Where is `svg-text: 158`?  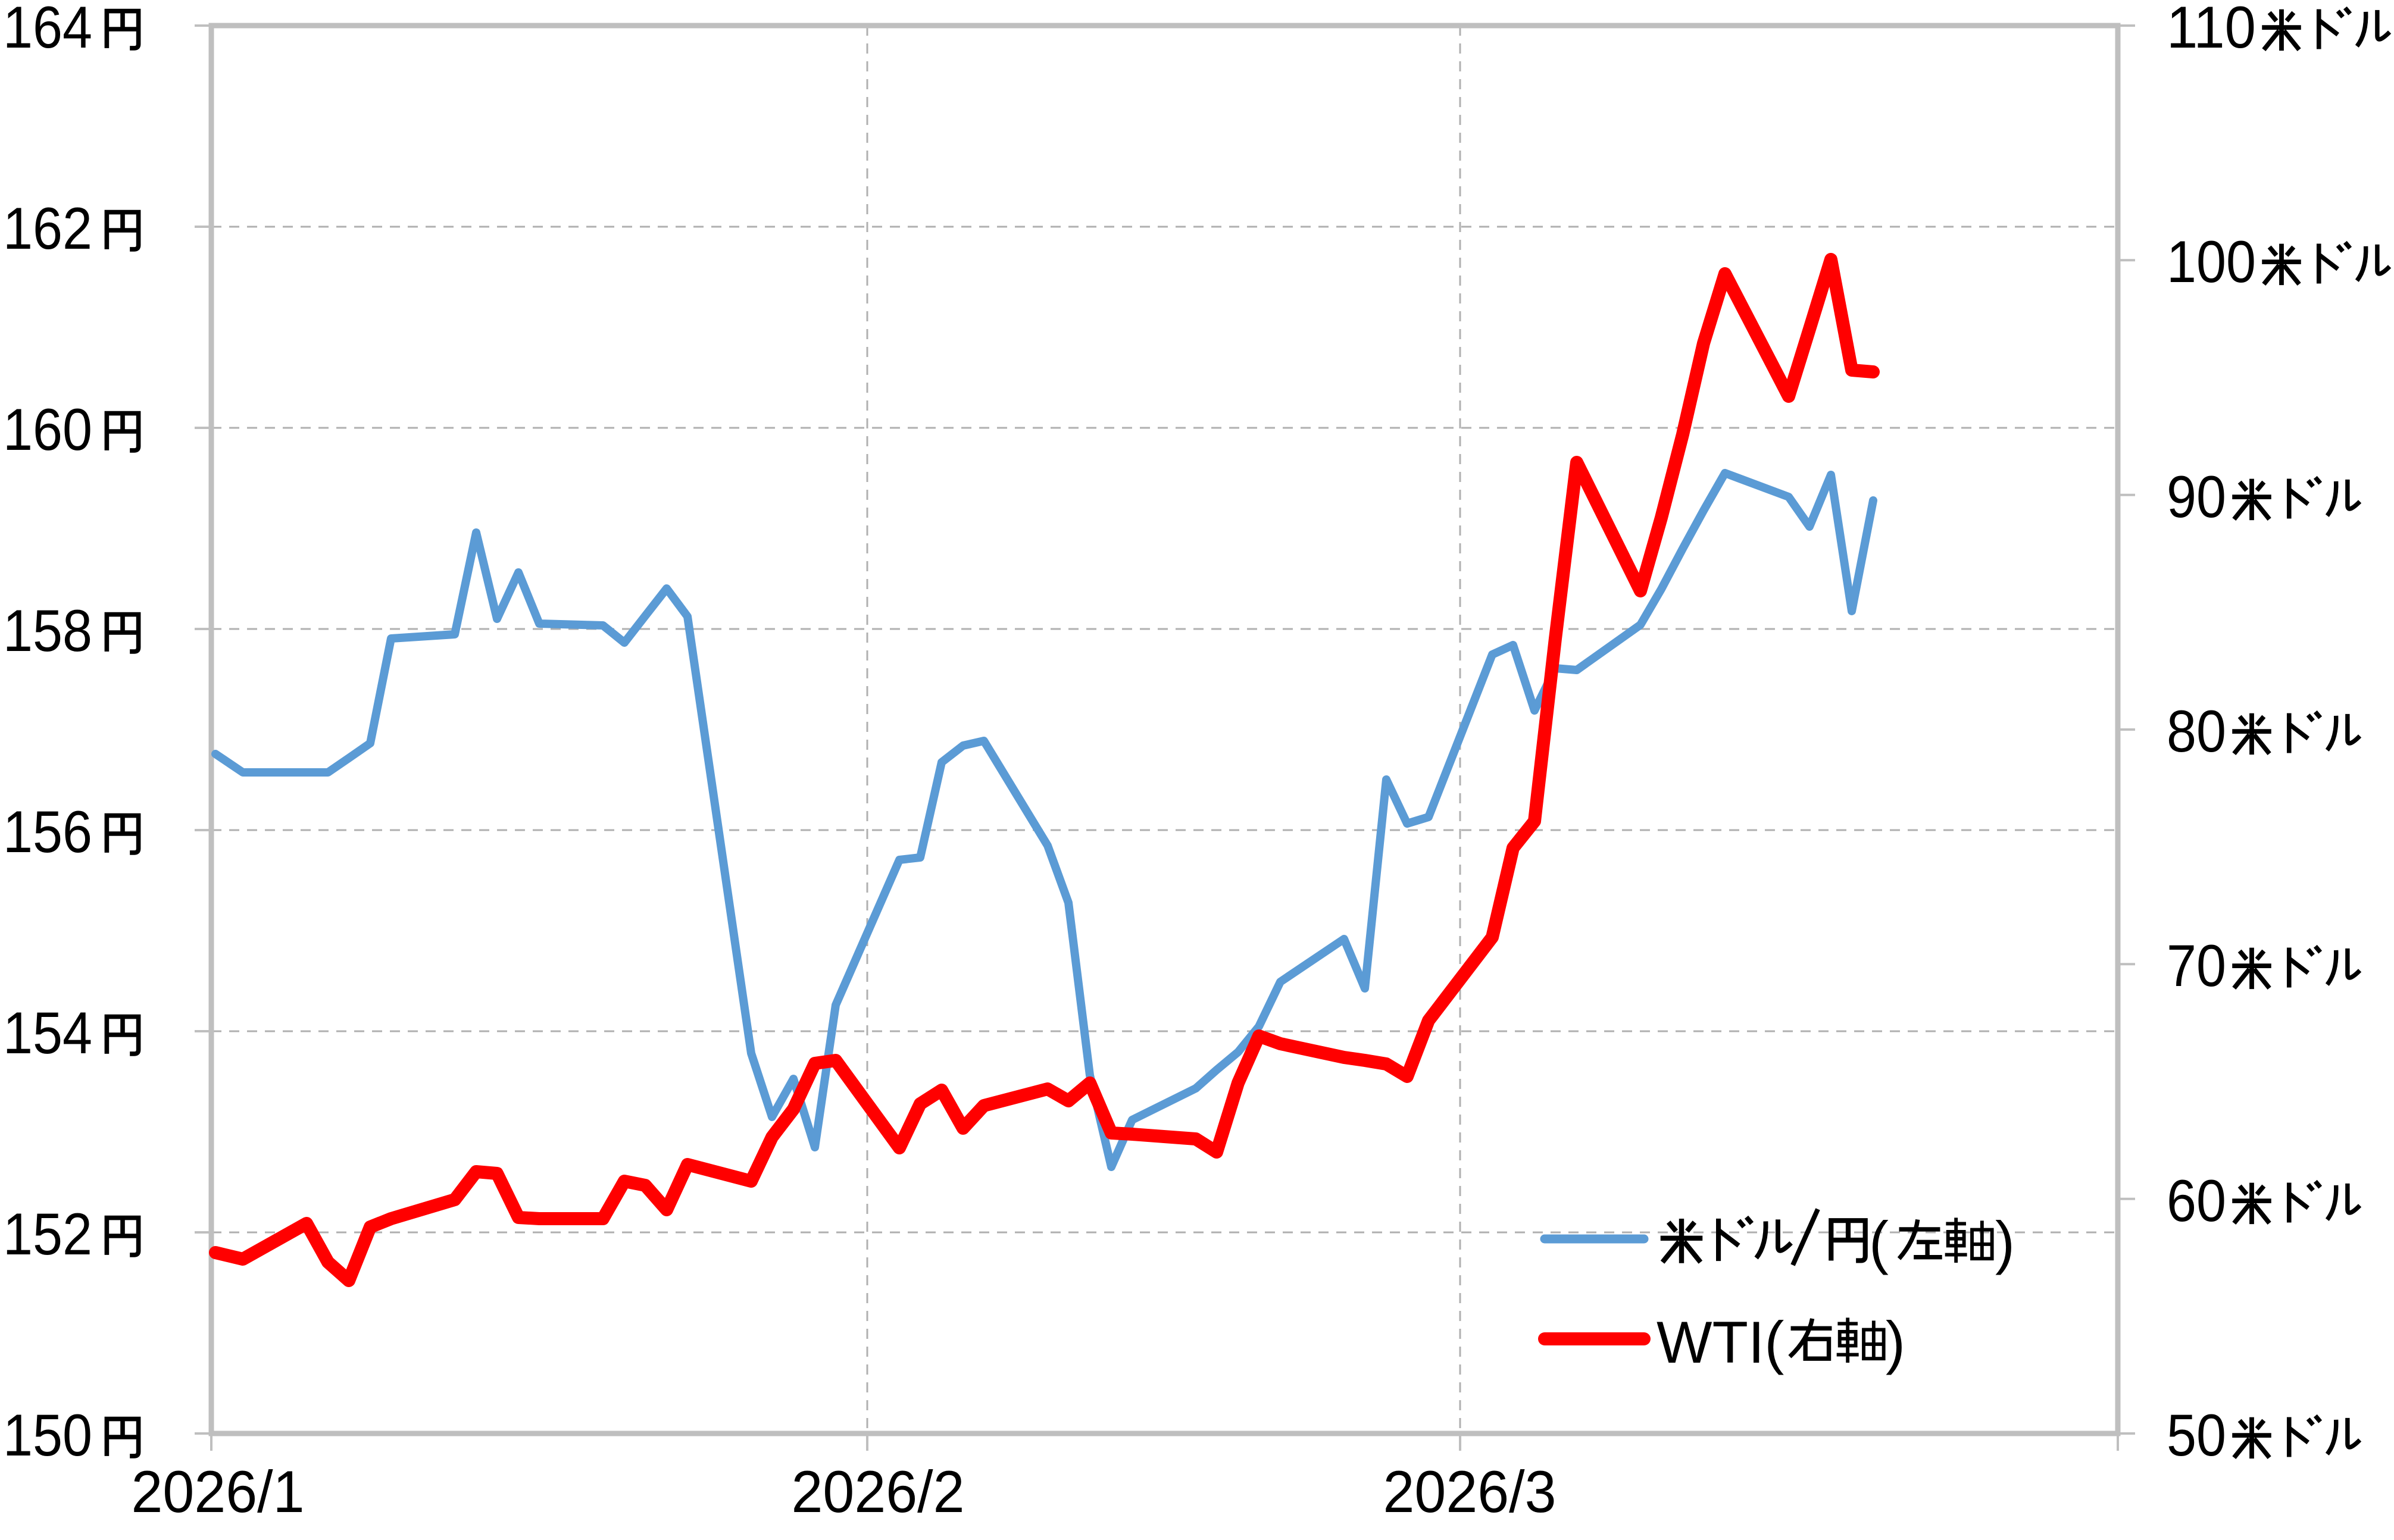 svg-text: 158 is located at coordinates (47, 630).